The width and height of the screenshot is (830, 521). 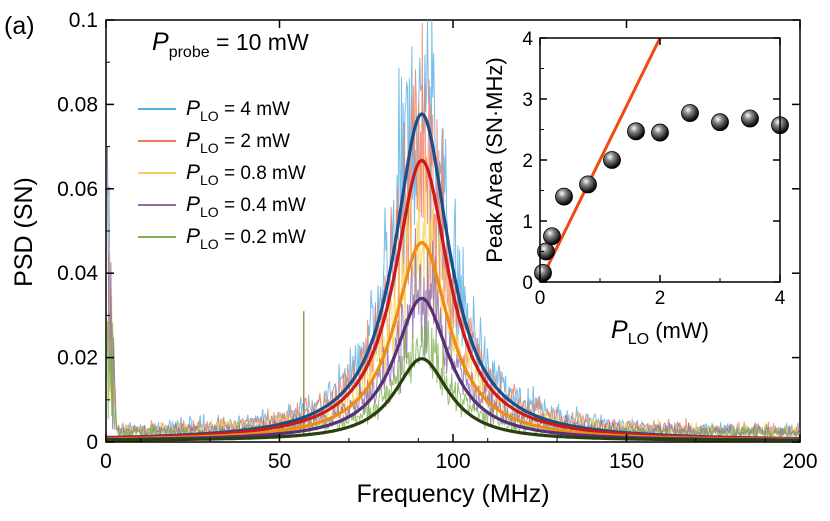 I want to click on y-tick-label: 0.06, so click(x=77, y=189).